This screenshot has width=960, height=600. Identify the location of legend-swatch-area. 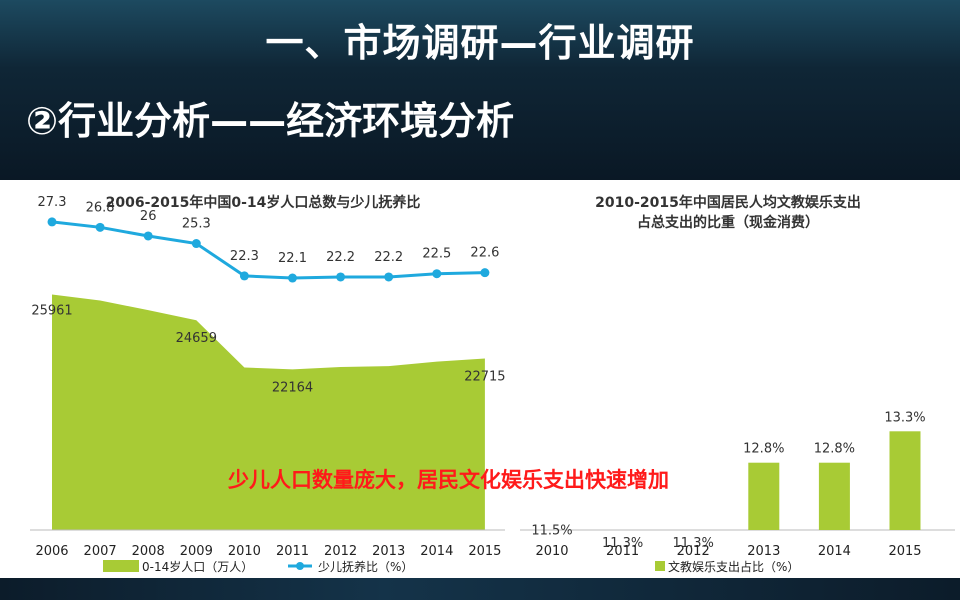
(121, 566).